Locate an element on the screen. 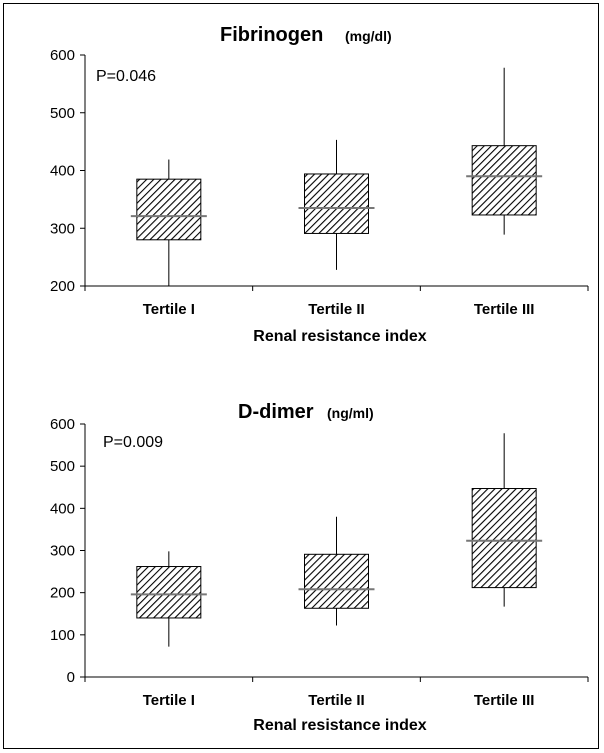 The height and width of the screenshot is (753, 604). y-tick-label: 100 is located at coordinates (62, 635).